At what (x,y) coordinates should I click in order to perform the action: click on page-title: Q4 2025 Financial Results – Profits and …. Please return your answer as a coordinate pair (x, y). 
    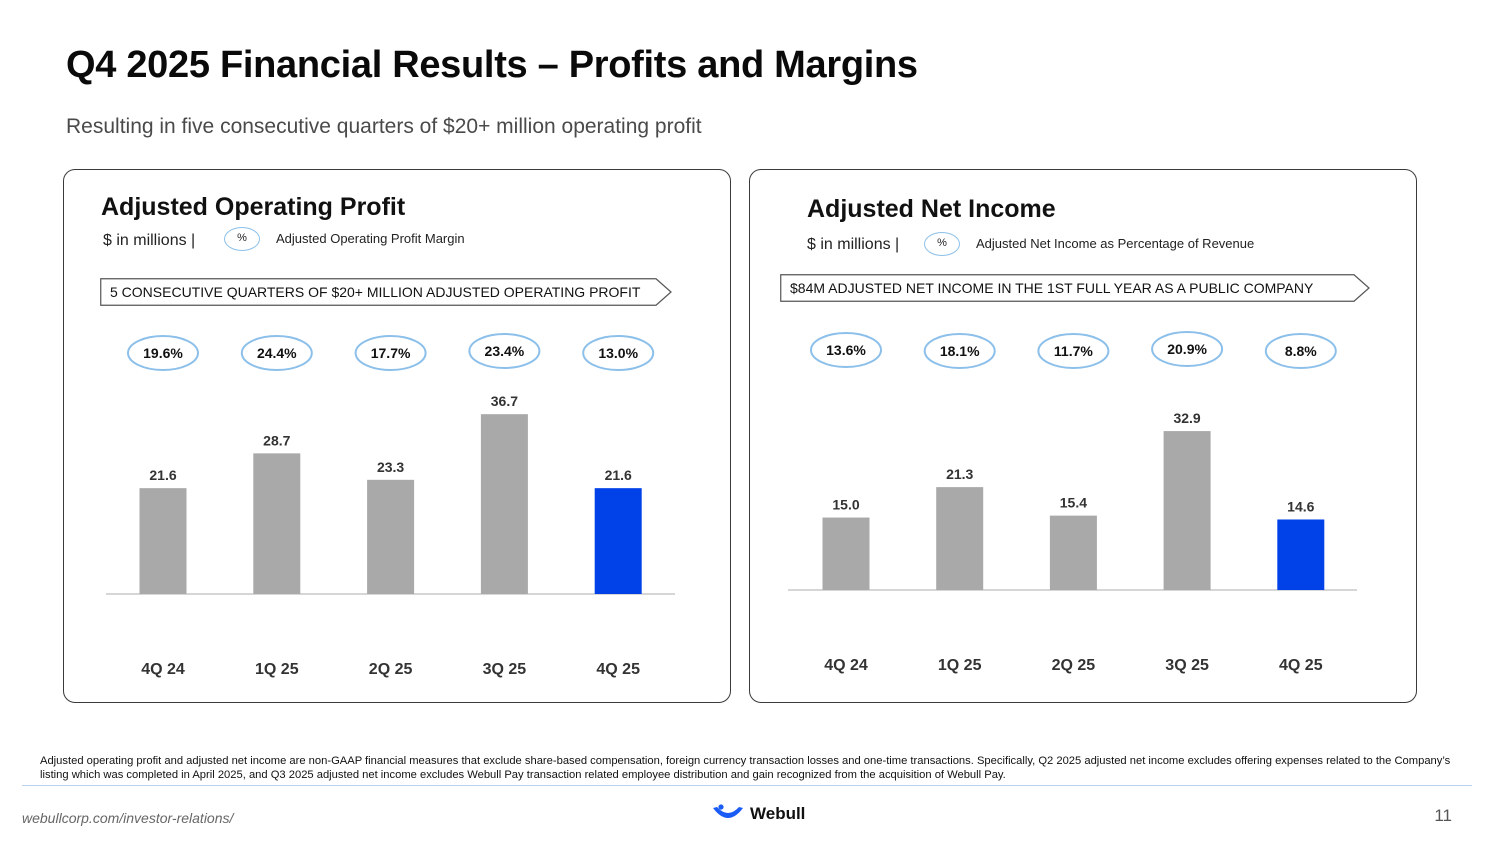
    Looking at the image, I should click on (492, 65).